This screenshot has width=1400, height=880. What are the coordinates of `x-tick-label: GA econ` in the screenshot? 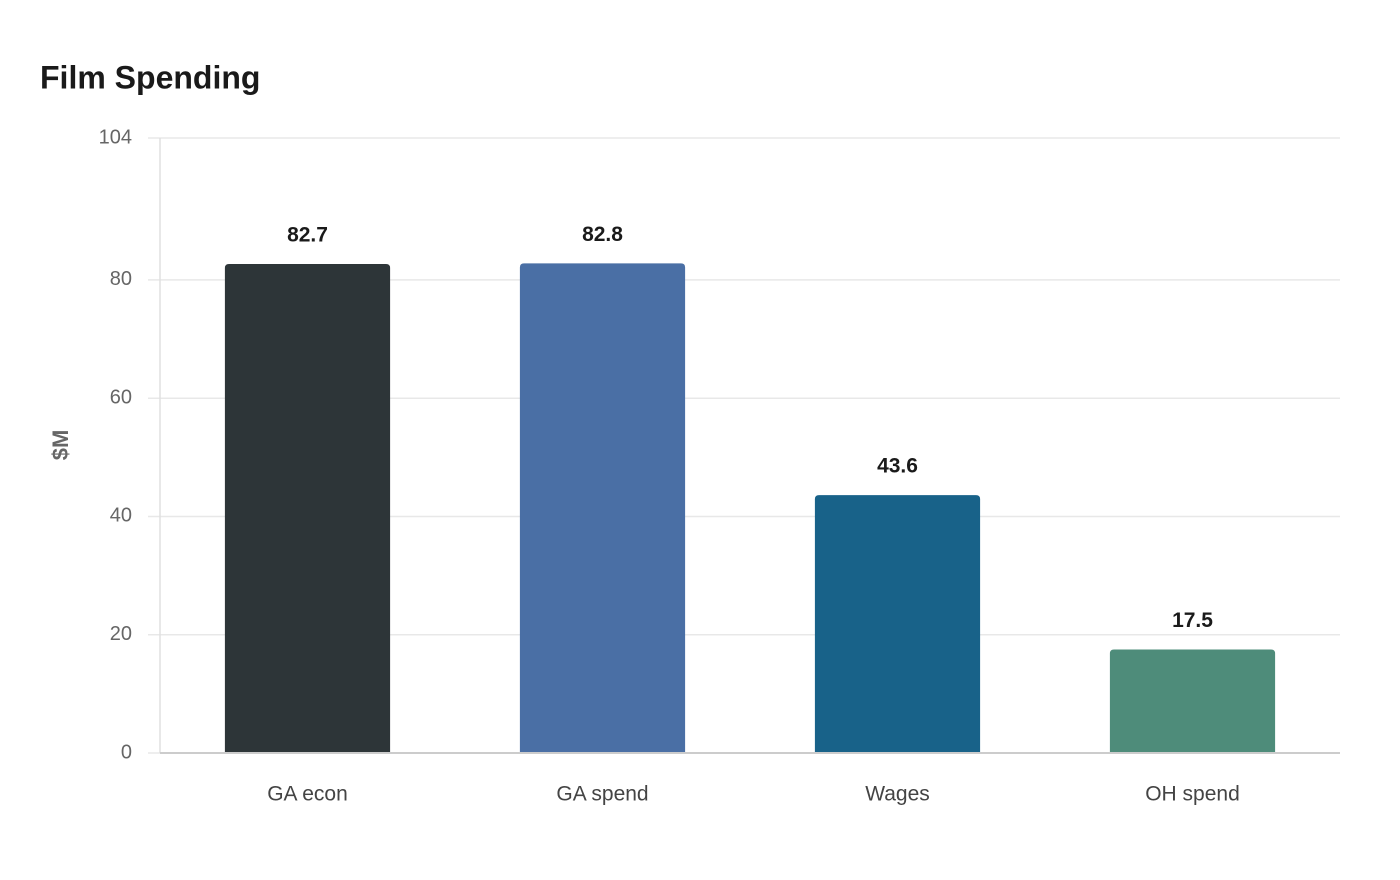 It's located at (307, 794).